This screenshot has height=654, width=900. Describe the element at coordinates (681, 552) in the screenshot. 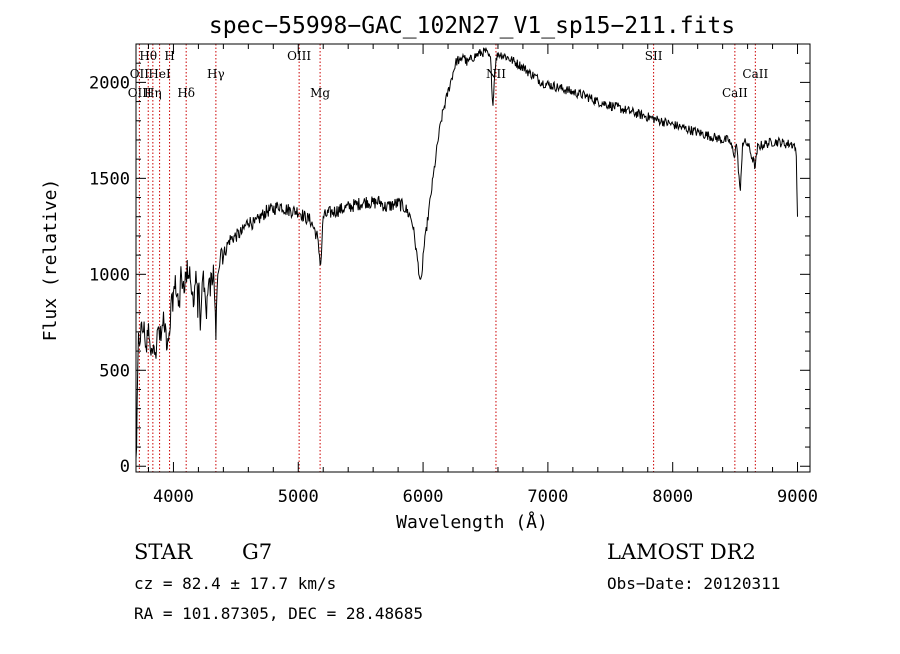

I see `survey-name: LAMOST DR2` at that location.